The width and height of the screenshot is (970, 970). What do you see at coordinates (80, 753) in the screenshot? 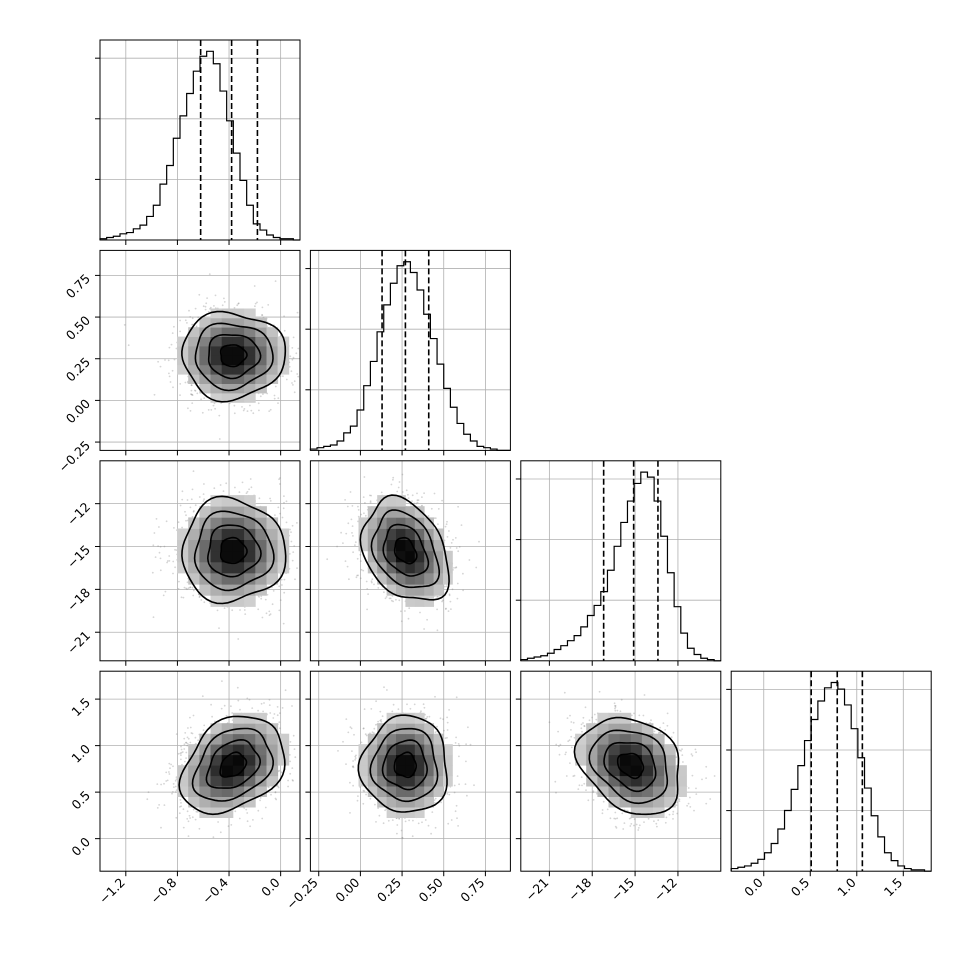
I see `ytick-label-3-2: 1.0` at bounding box center [80, 753].